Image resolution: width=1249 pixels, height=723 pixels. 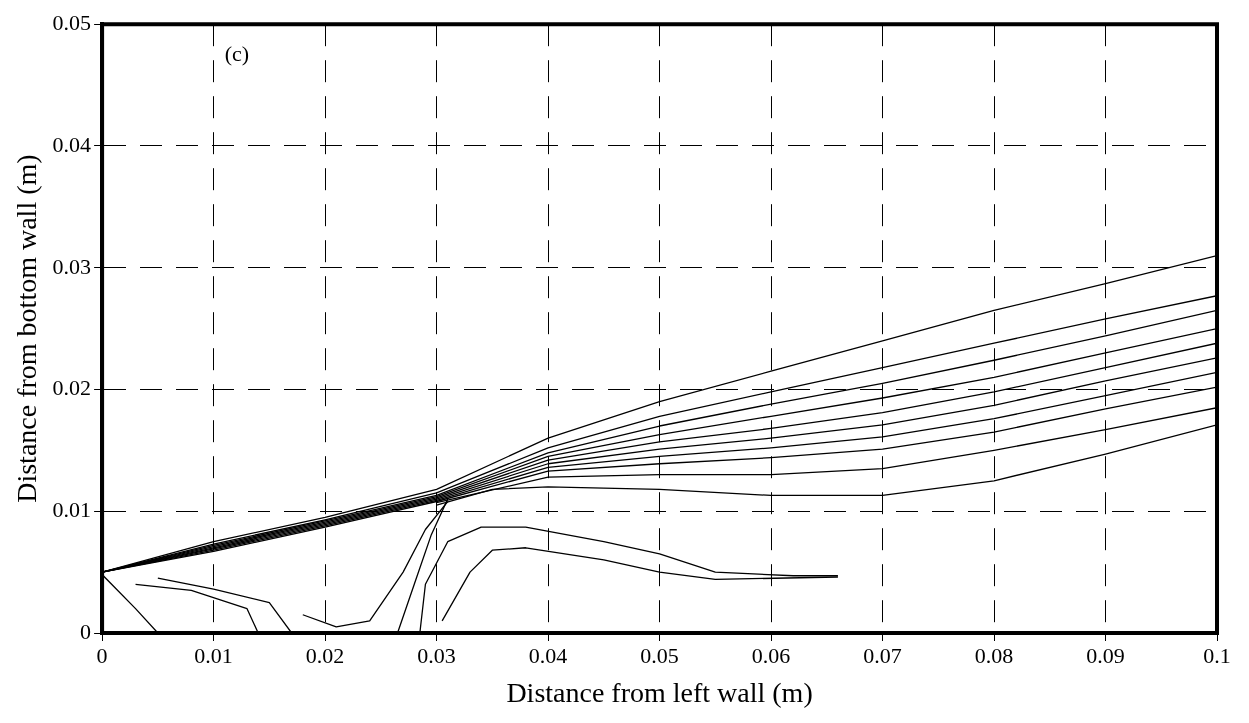 I want to click on x-tick-label: 0.01, so click(x=213, y=655).